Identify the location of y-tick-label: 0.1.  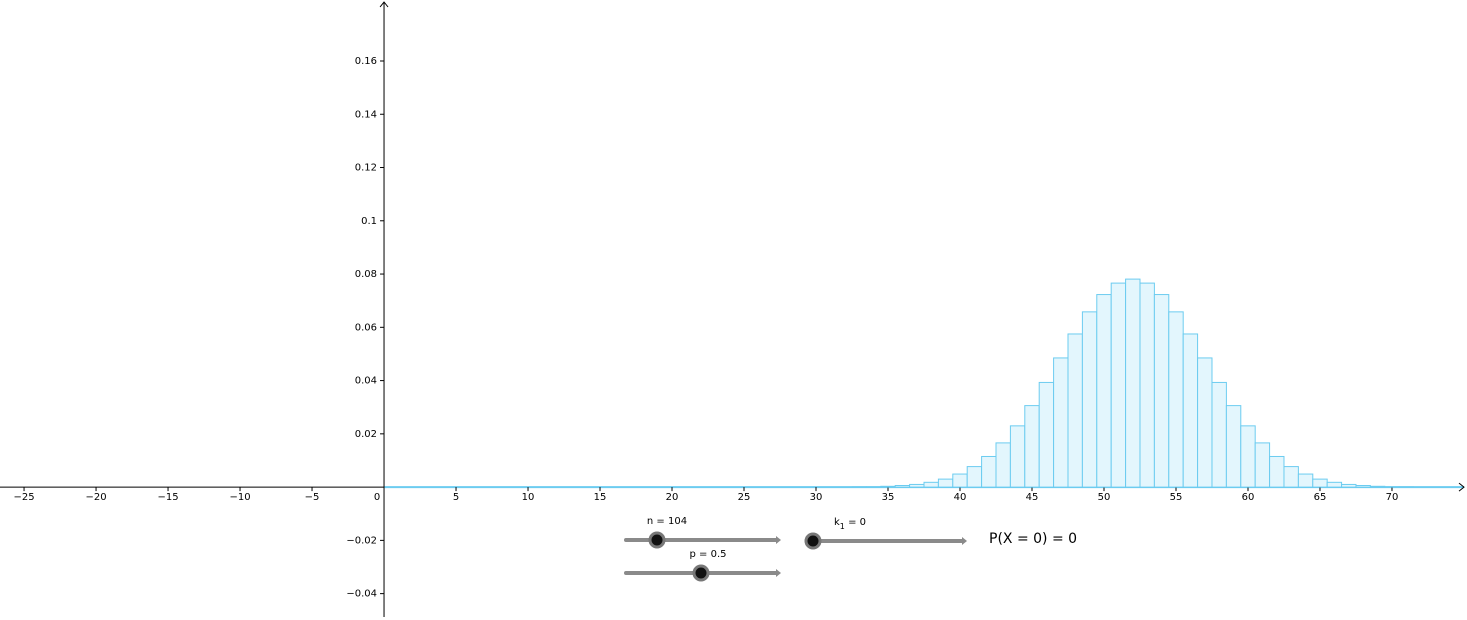
(369, 221).